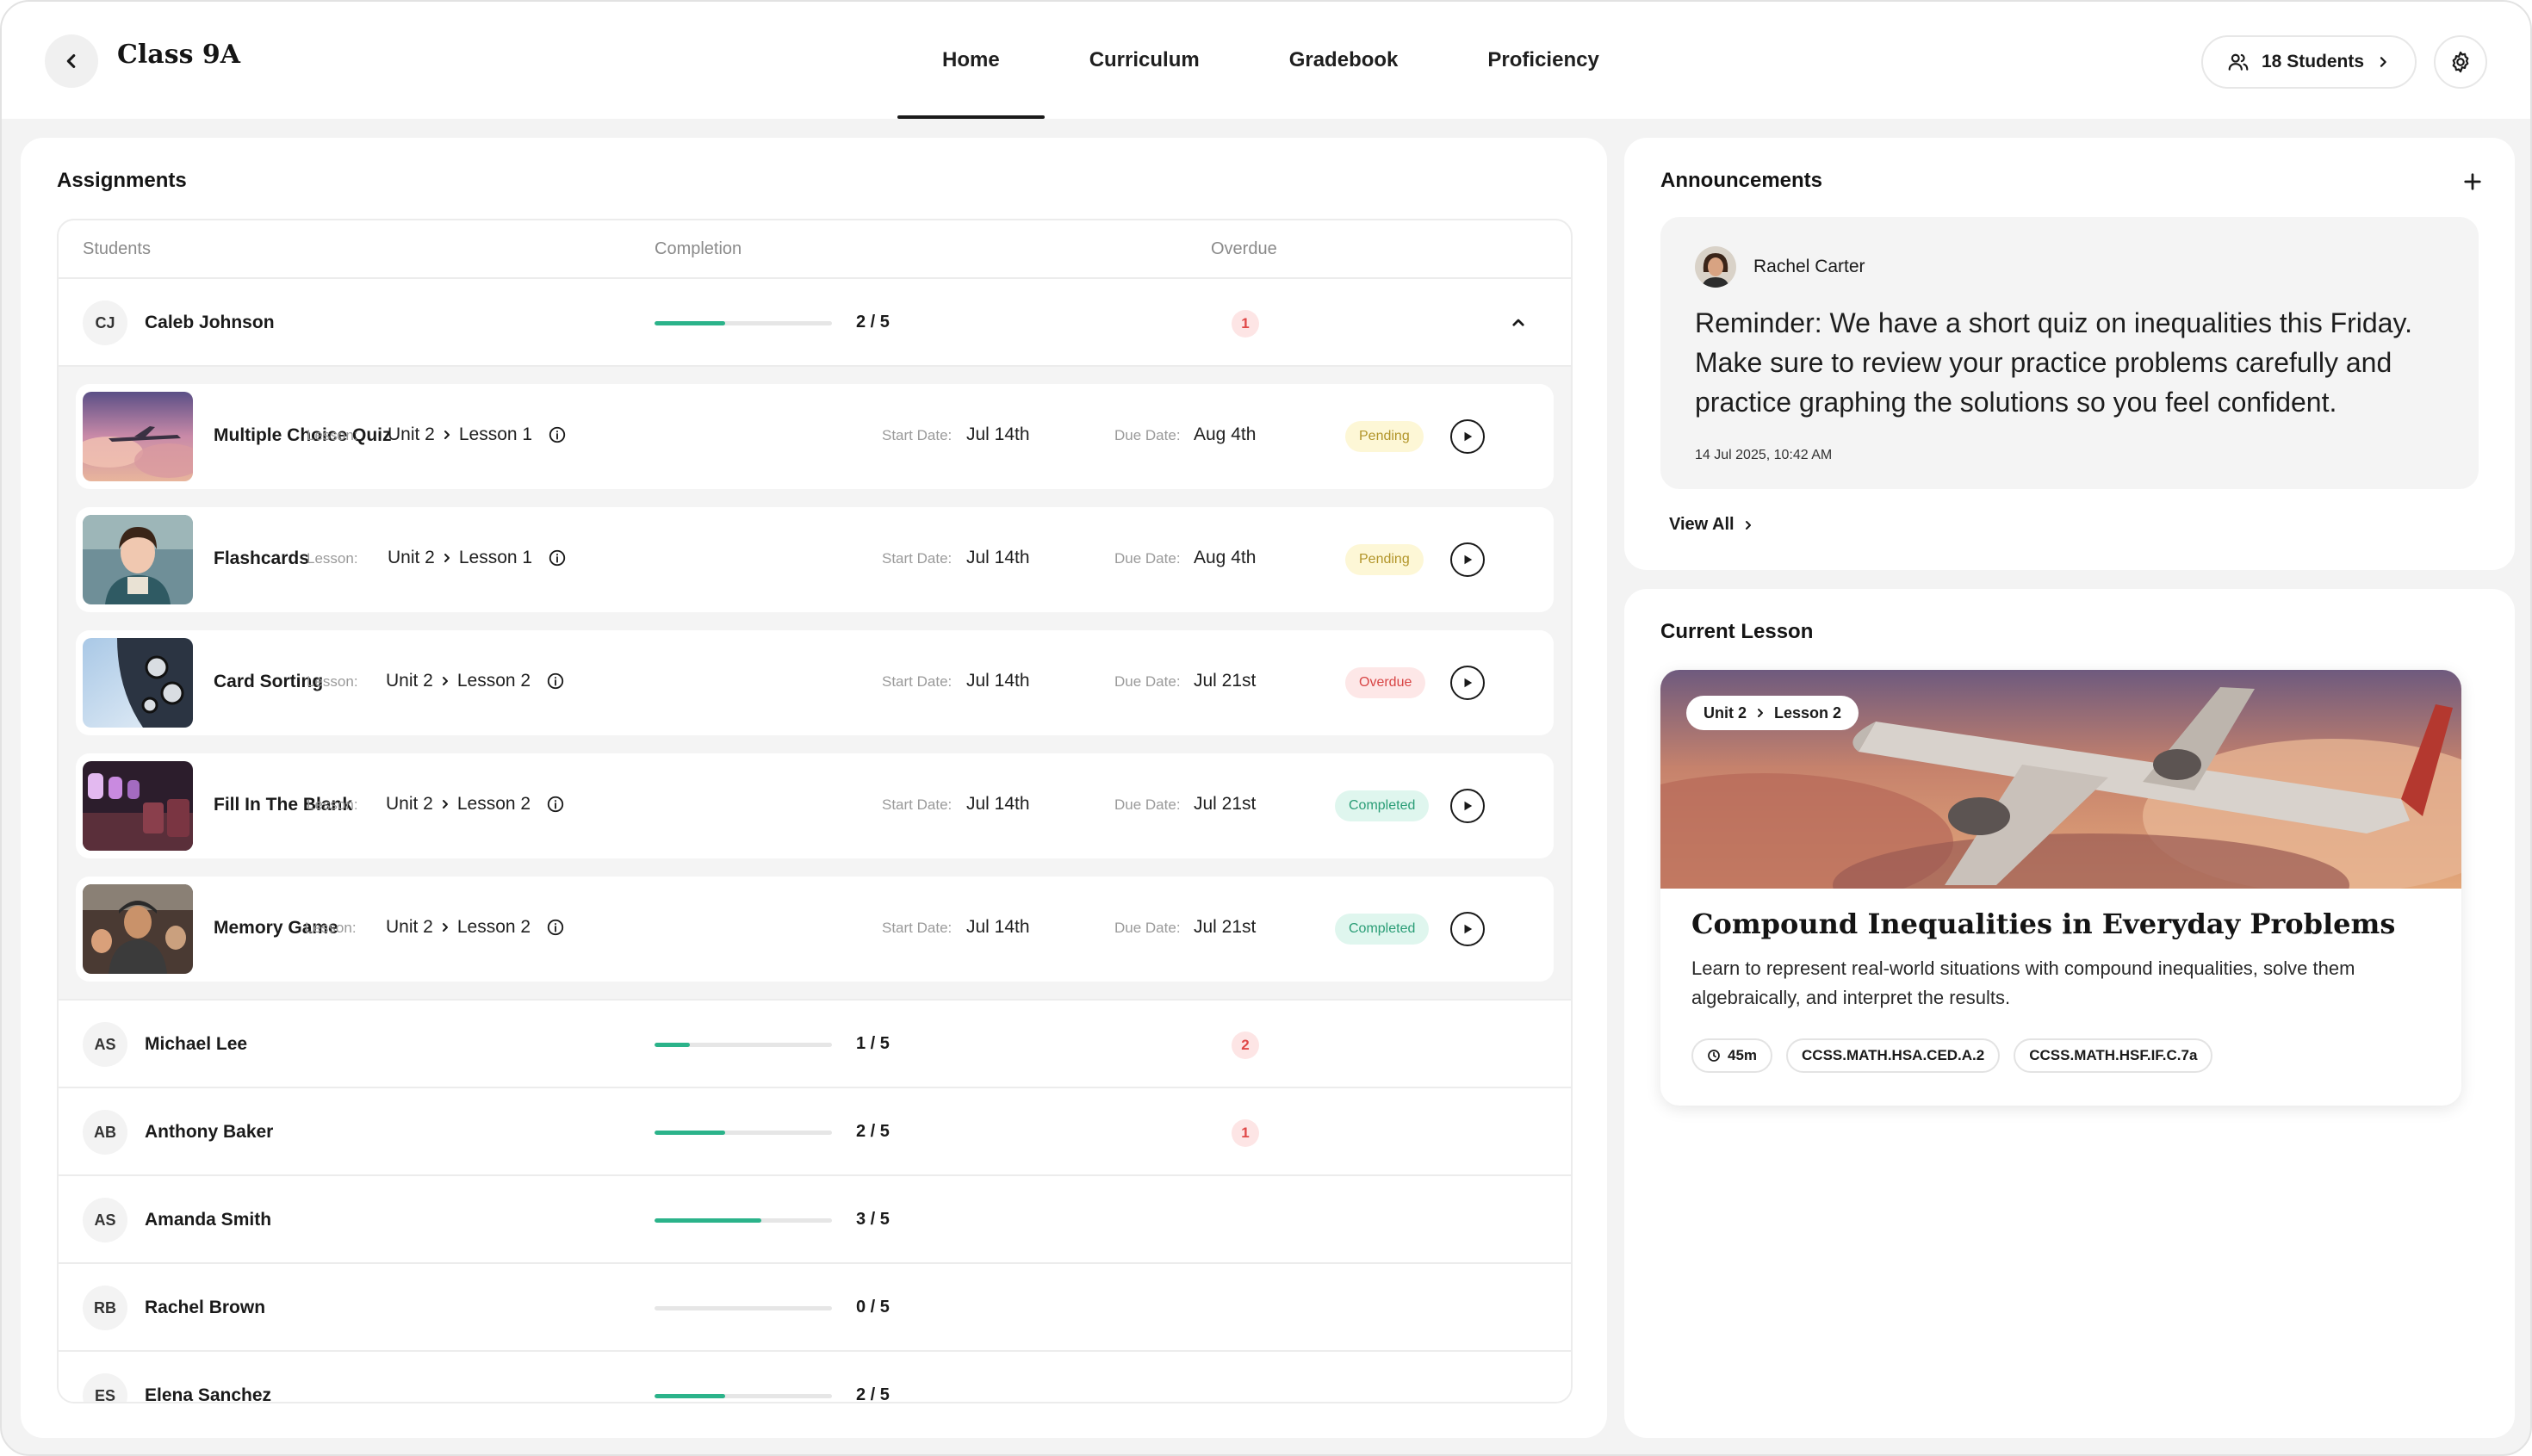  Describe the element at coordinates (2461, 62) in the screenshot. I see `settings-button` at that location.